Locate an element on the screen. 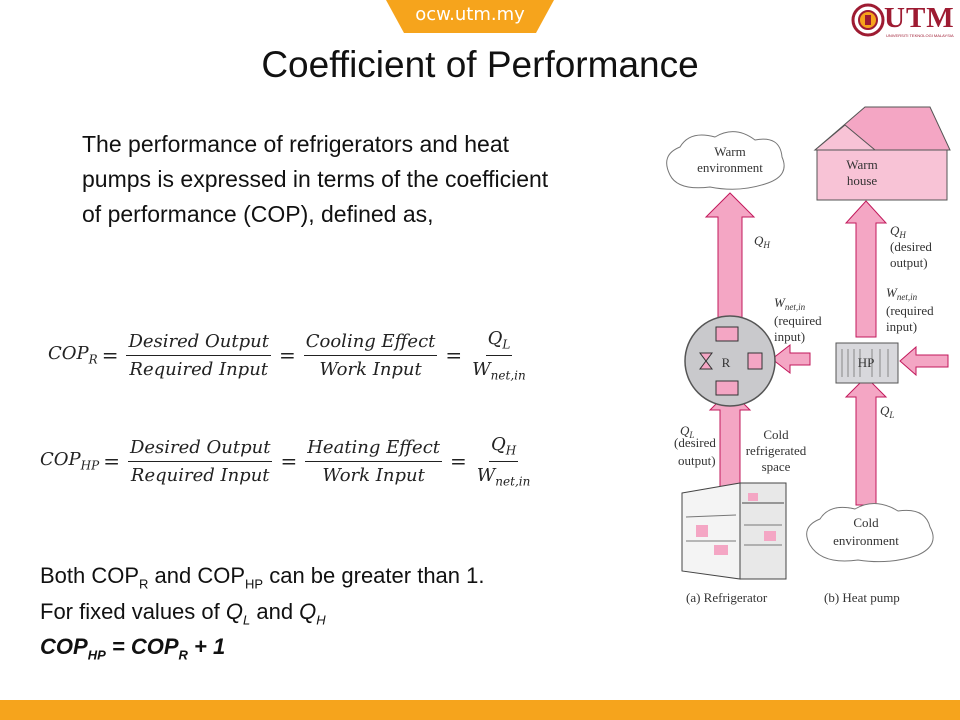 The height and width of the screenshot is (720, 960). heat-pump-unit-icon is located at coordinates (867, 363).